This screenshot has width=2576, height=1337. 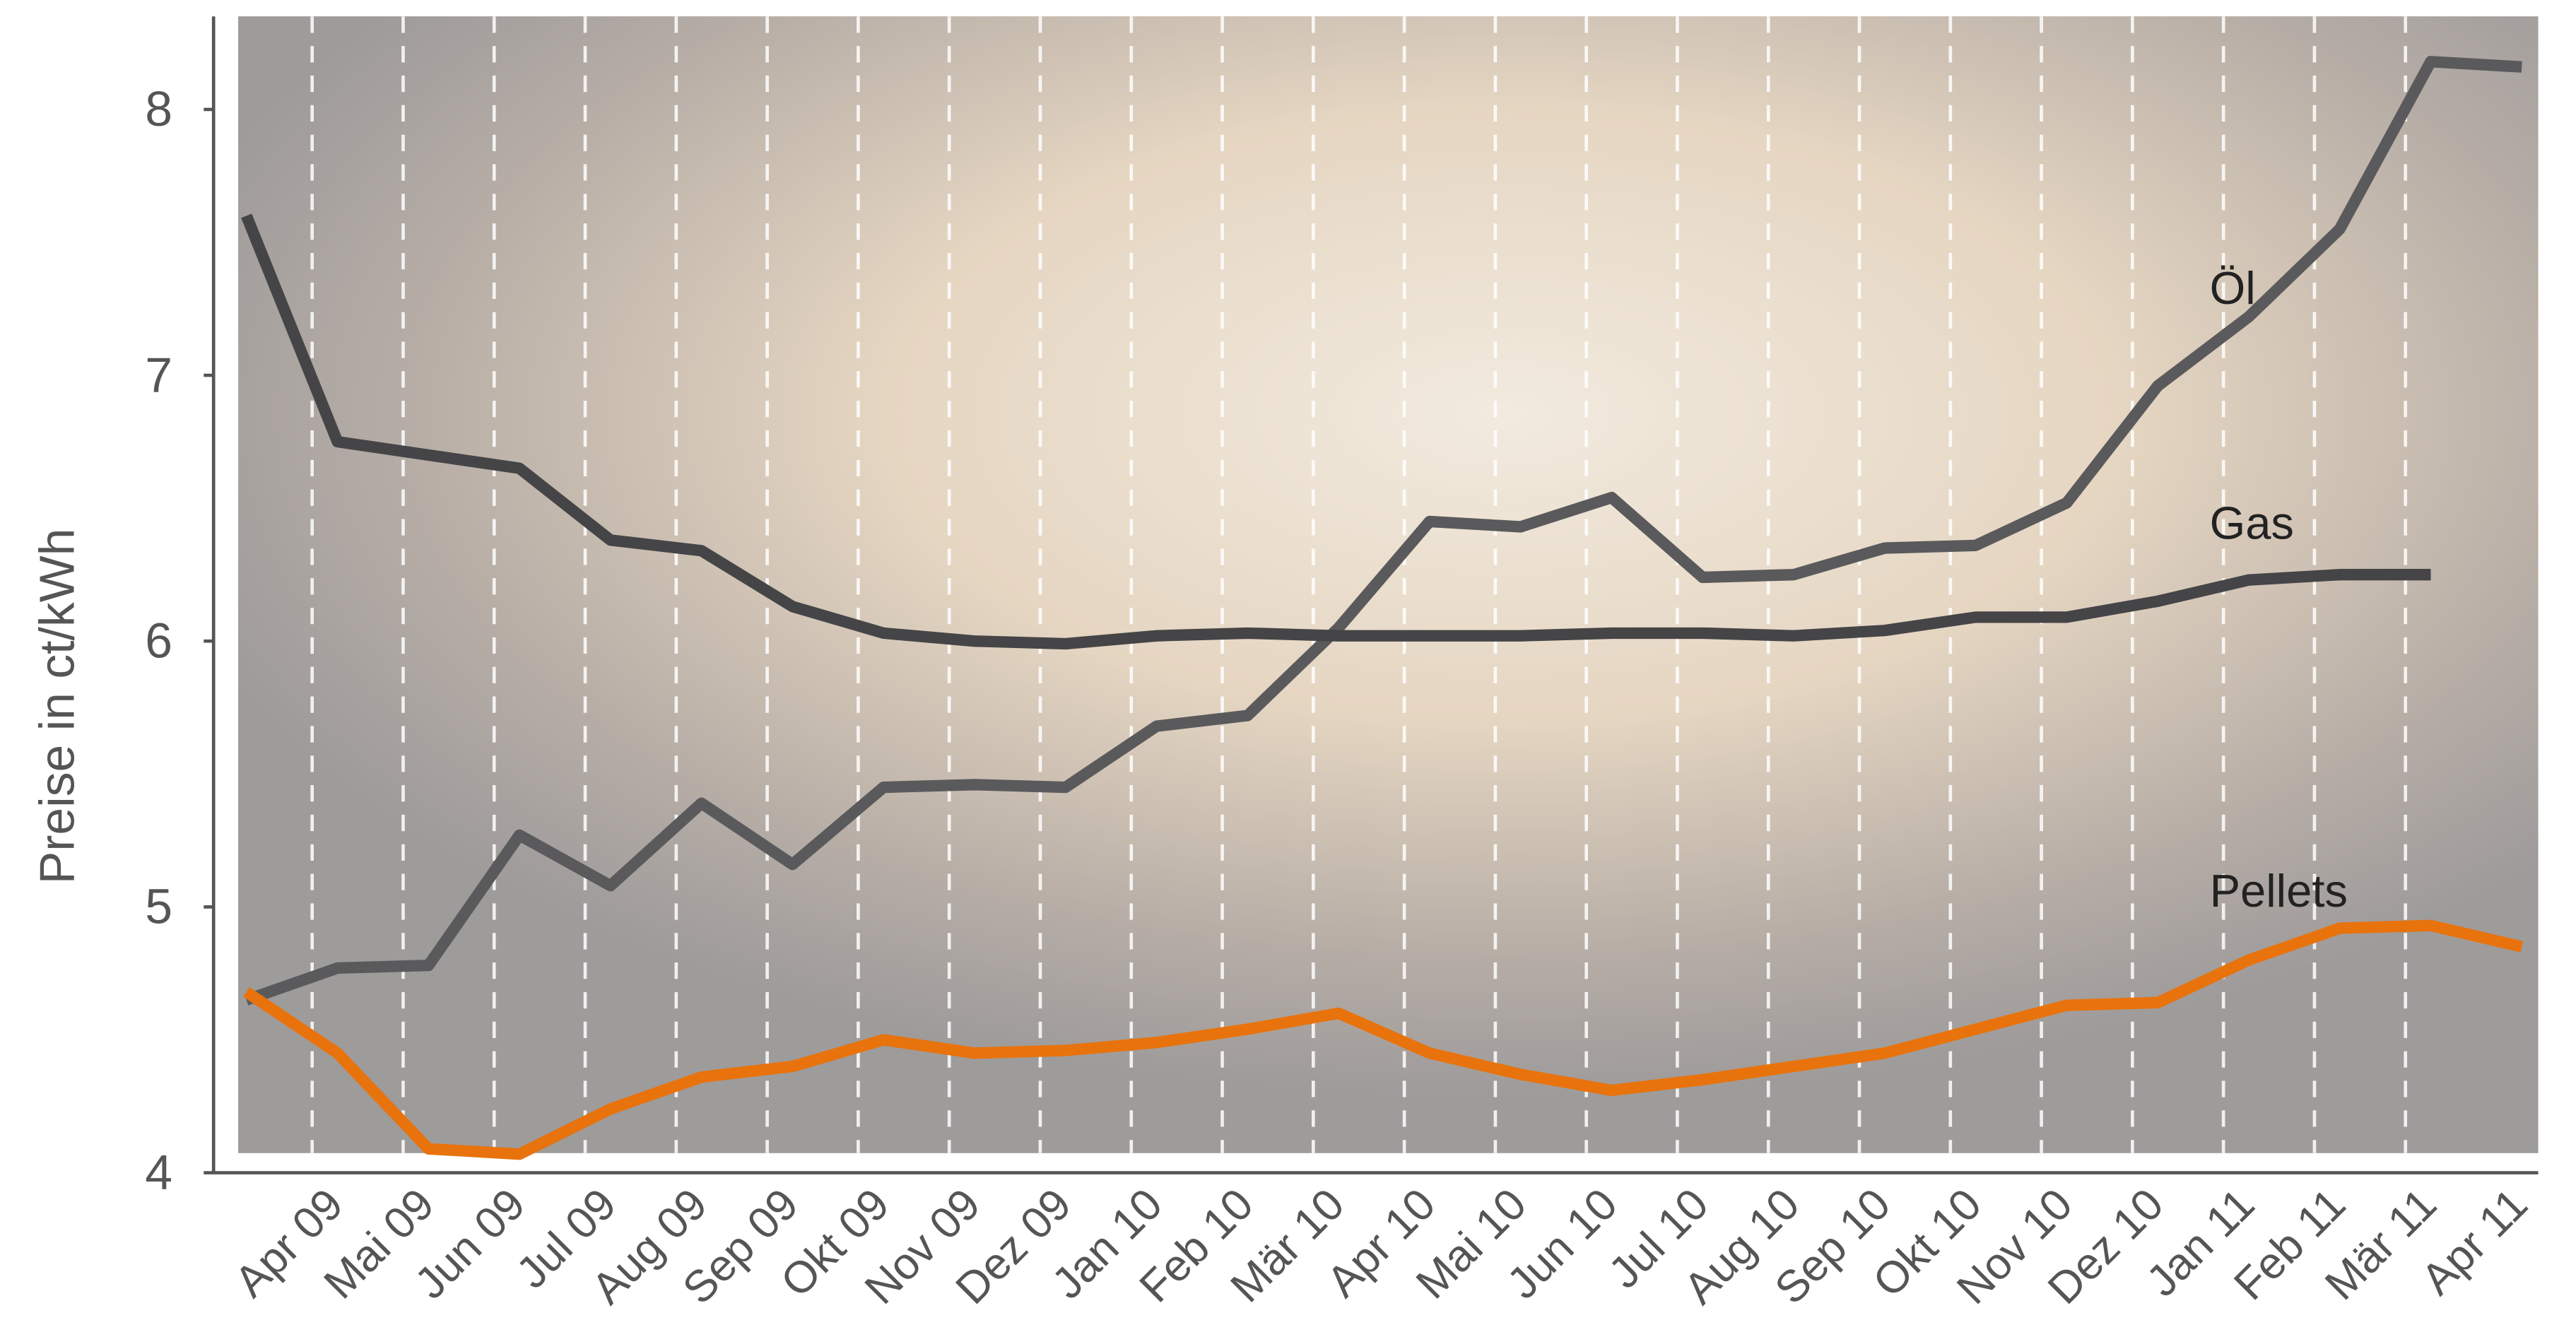 What do you see at coordinates (158, 1172) in the screenshot?
I see `y-tick-label: 4` at bounding box center [158, 1172].